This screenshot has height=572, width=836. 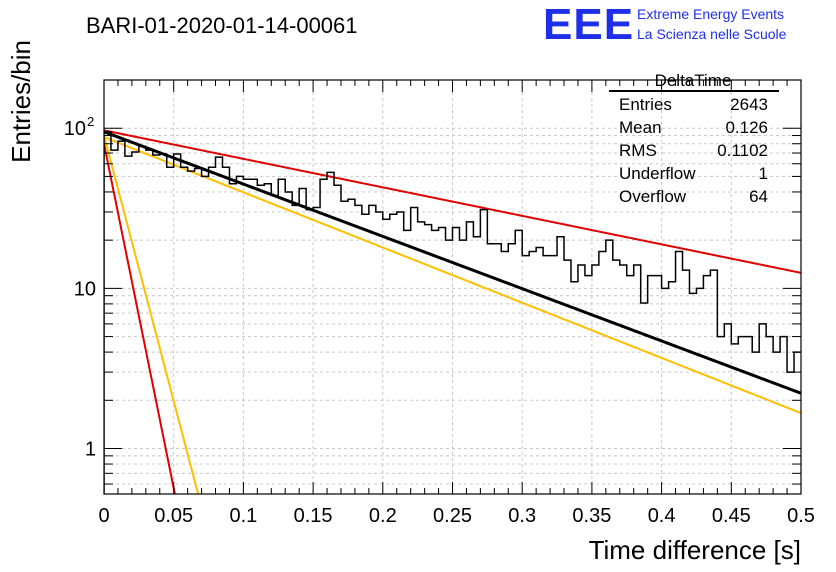 I want to click on y-tick-label: 1, so click(x=90, y=450).